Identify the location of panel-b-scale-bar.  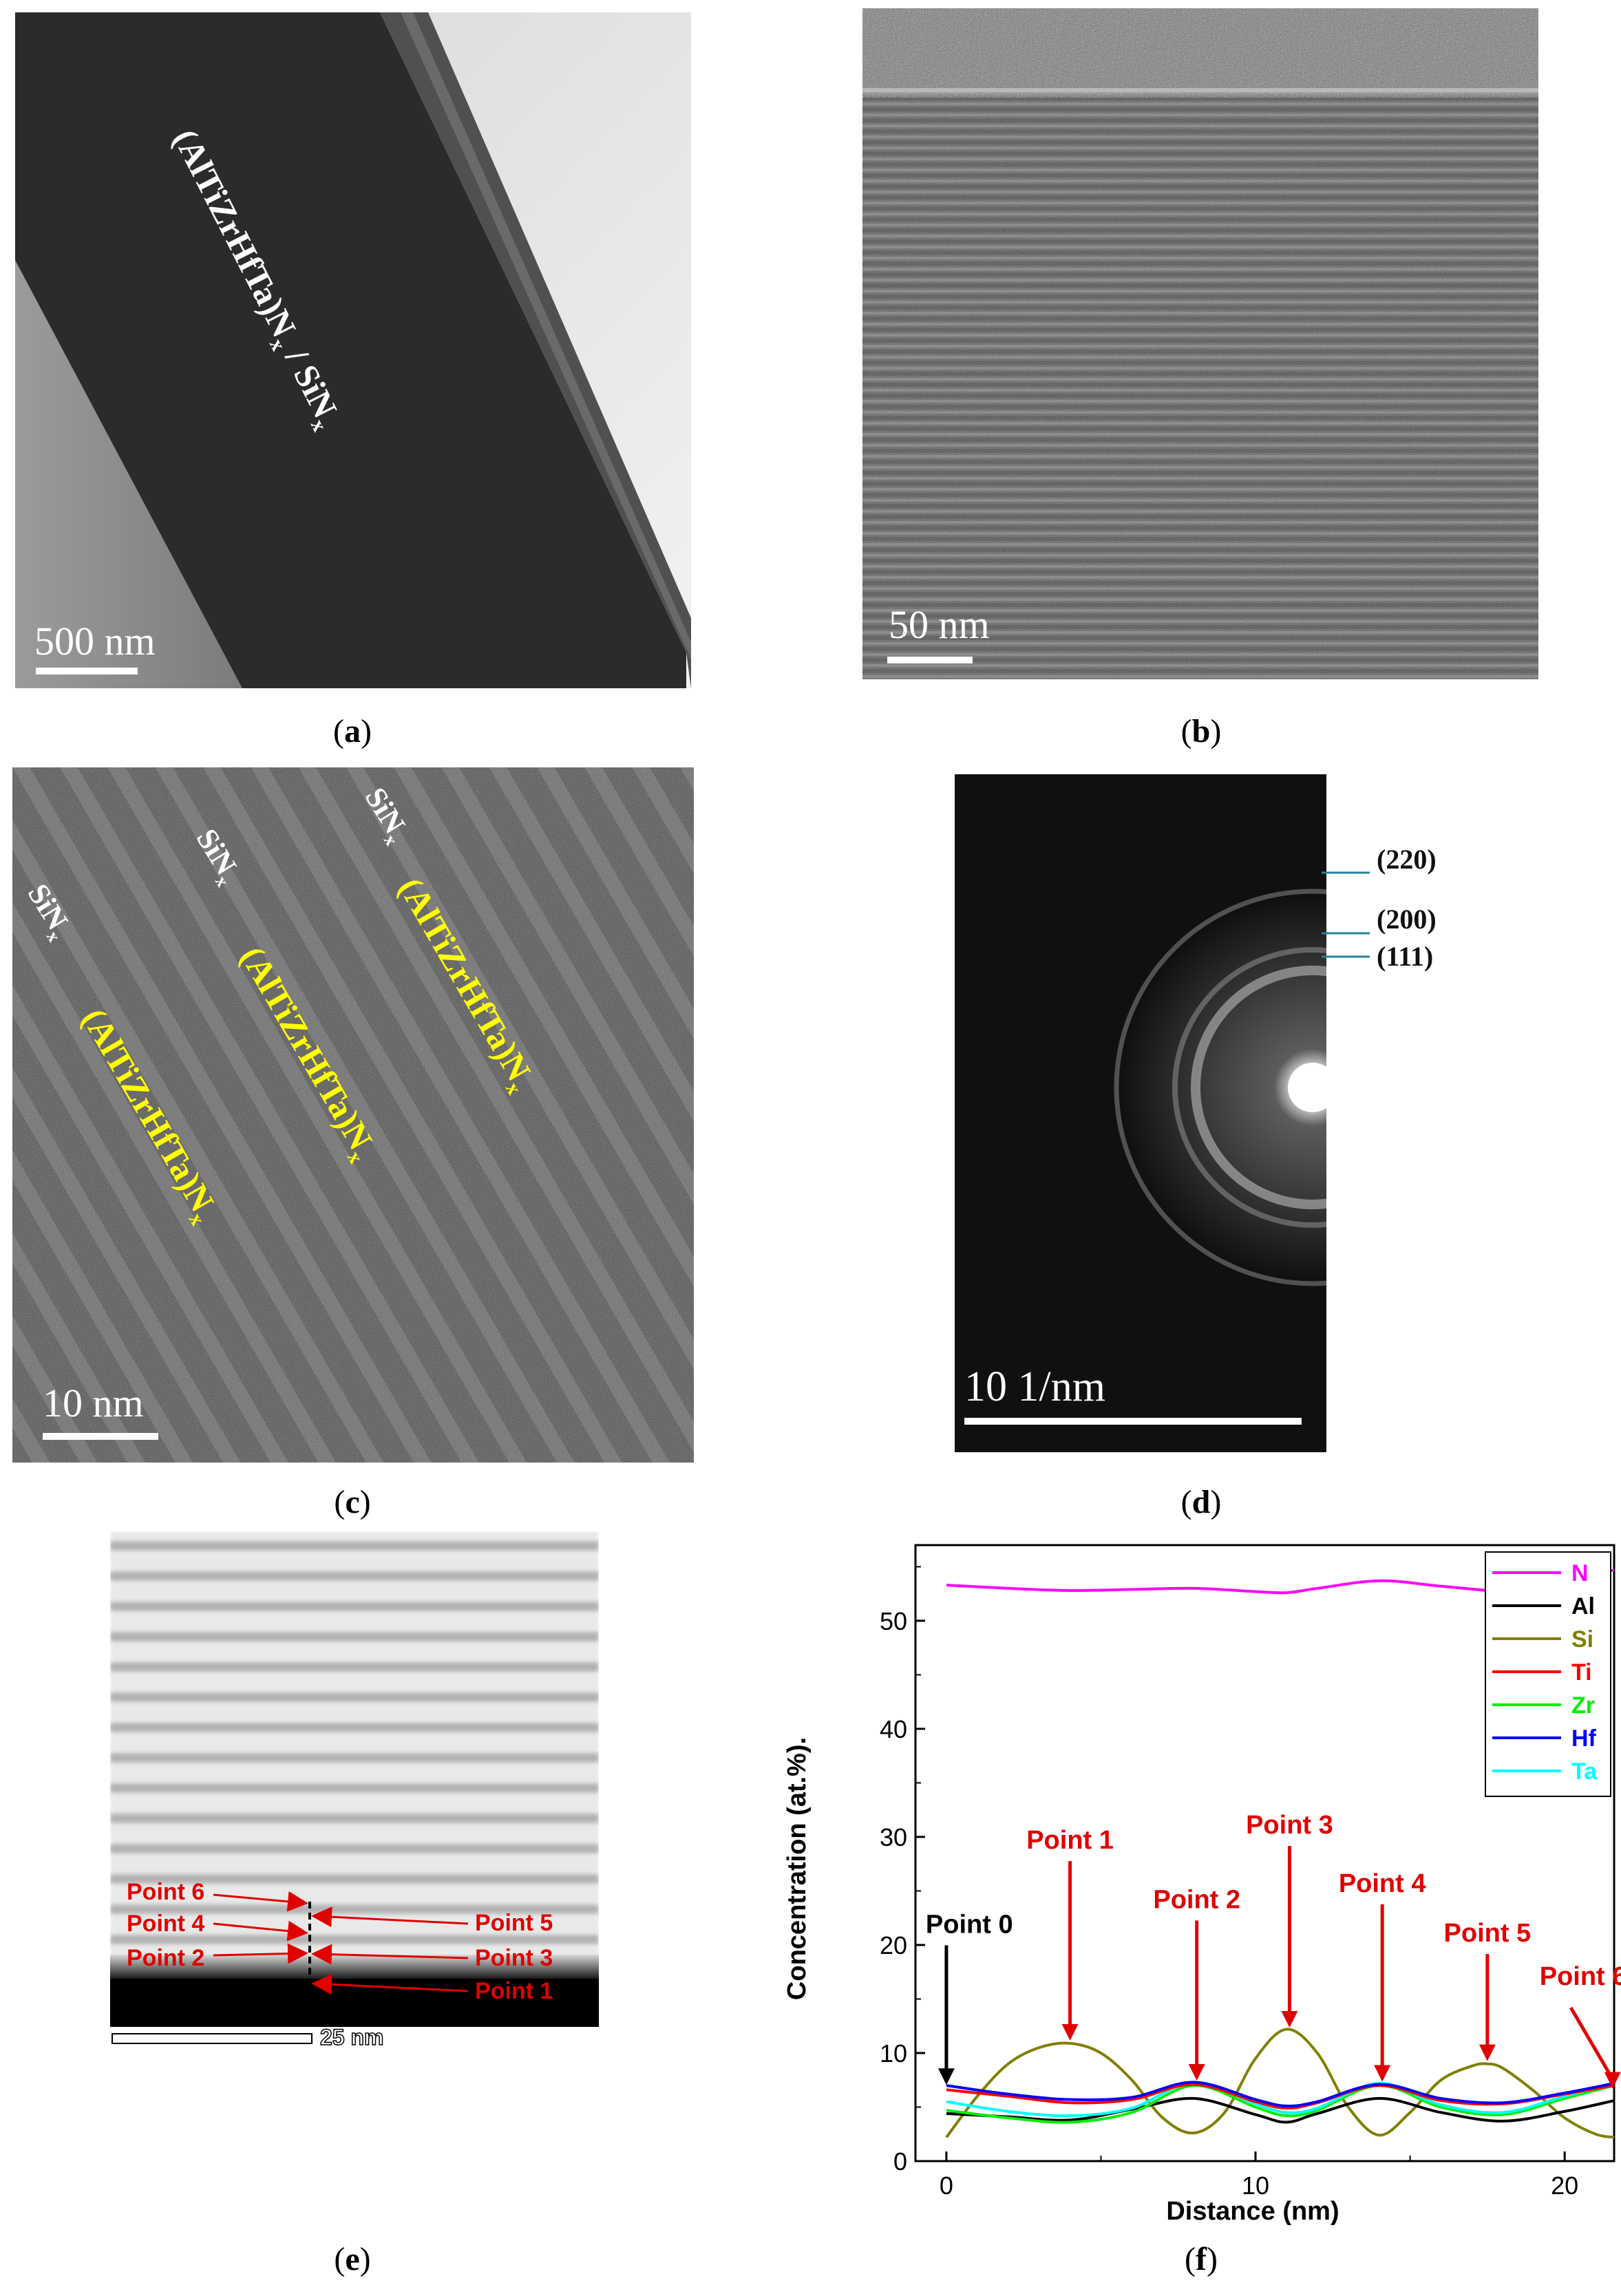
(930, 660).